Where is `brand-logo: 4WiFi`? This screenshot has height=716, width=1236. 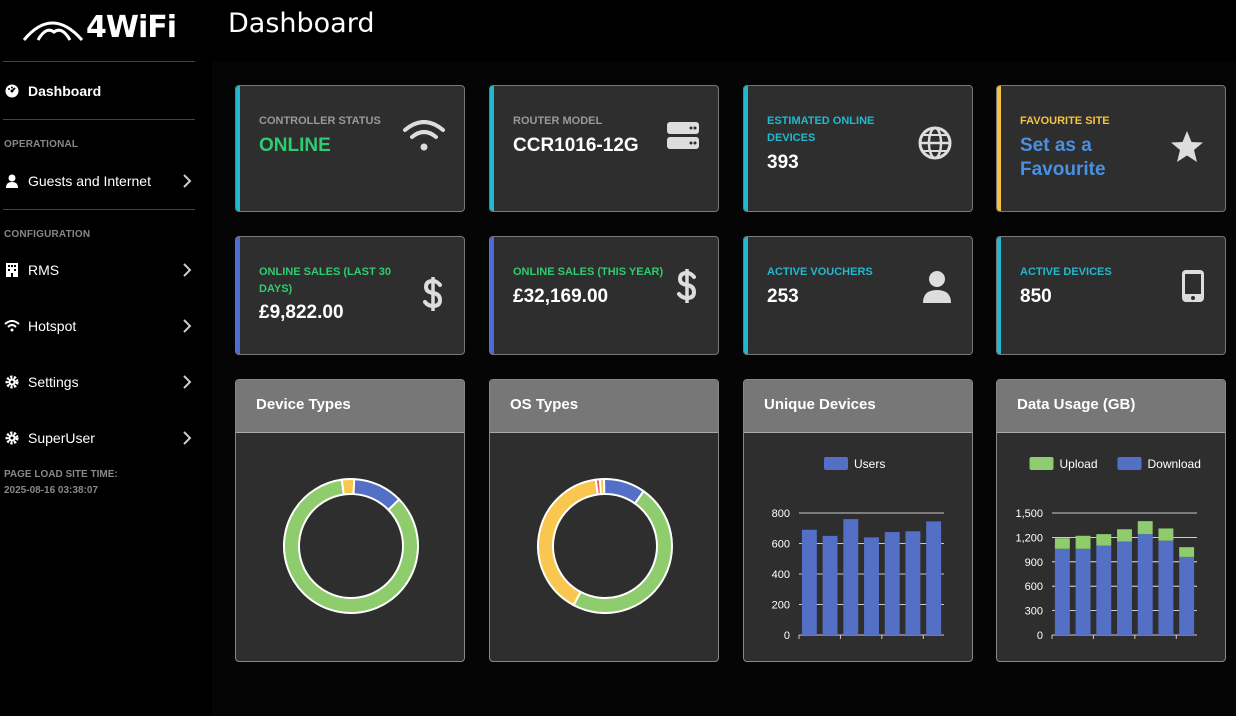 brand-logo: 4WiFi is located at coordinates (99, 27).